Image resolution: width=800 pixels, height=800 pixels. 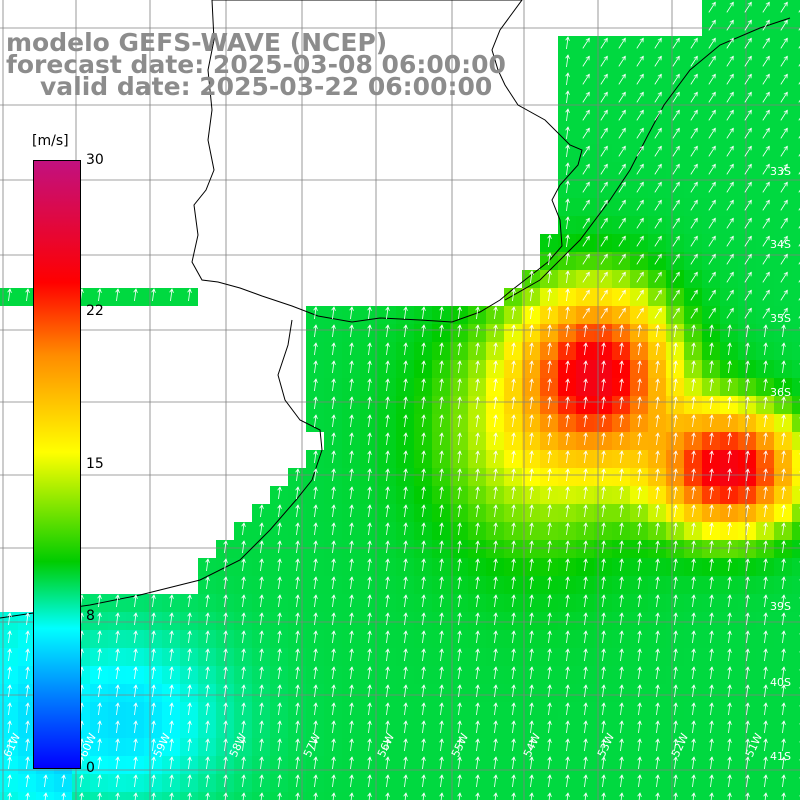 I want to click on latitude-label: 33S, so click(x=780, y=171).